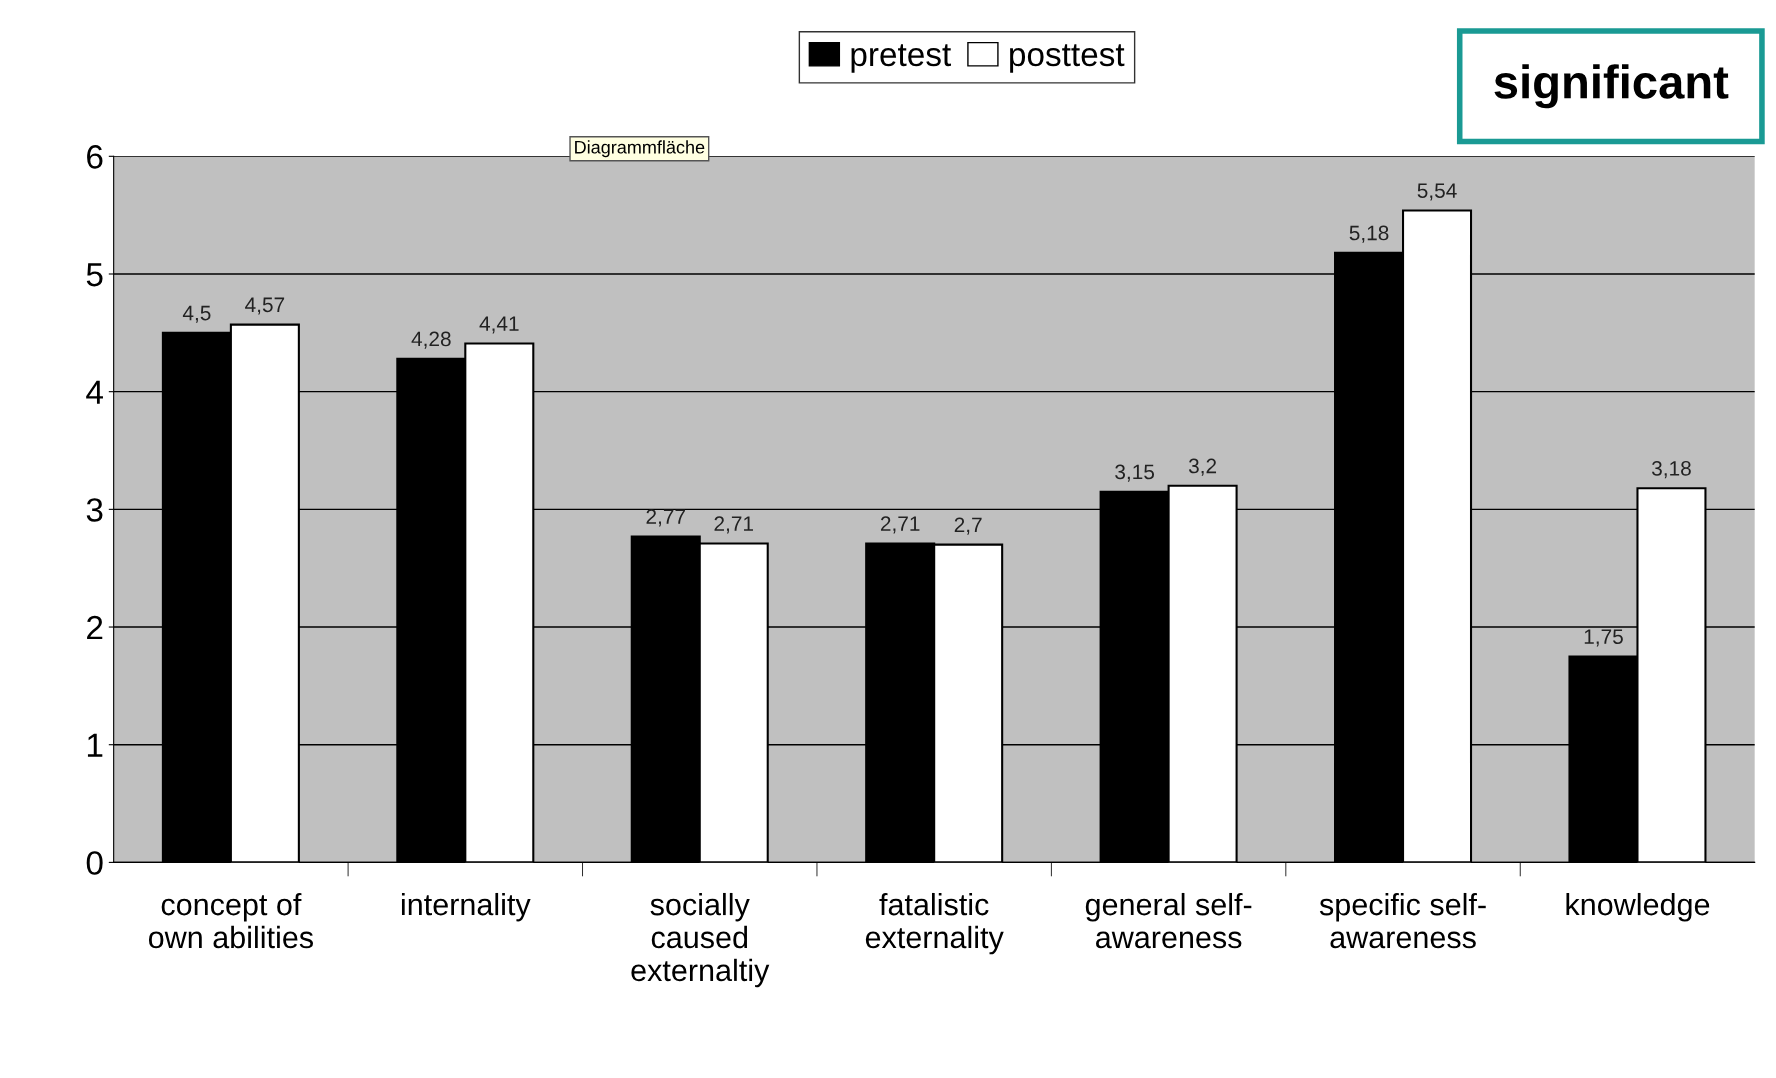 This screenshot has height=1078, width=1776. What do you see at coordinates (431, 340) in the screenshot?
I see `data-label: 4,28` at bounding box center [431, 340].